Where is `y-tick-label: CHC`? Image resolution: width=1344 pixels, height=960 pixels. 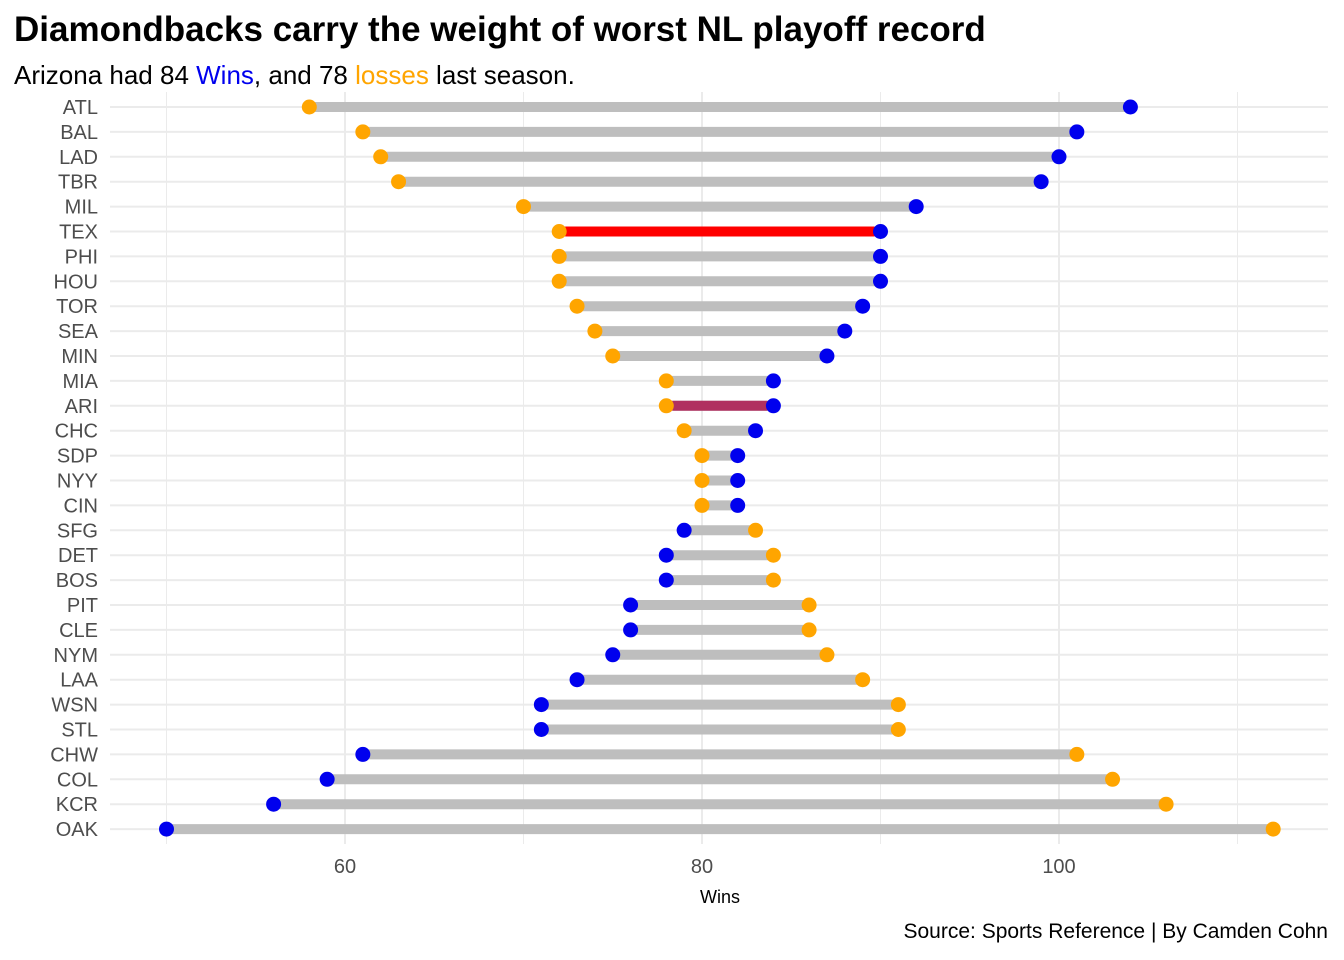 y-tick-label: CHC is located at coordinates (76, 432).